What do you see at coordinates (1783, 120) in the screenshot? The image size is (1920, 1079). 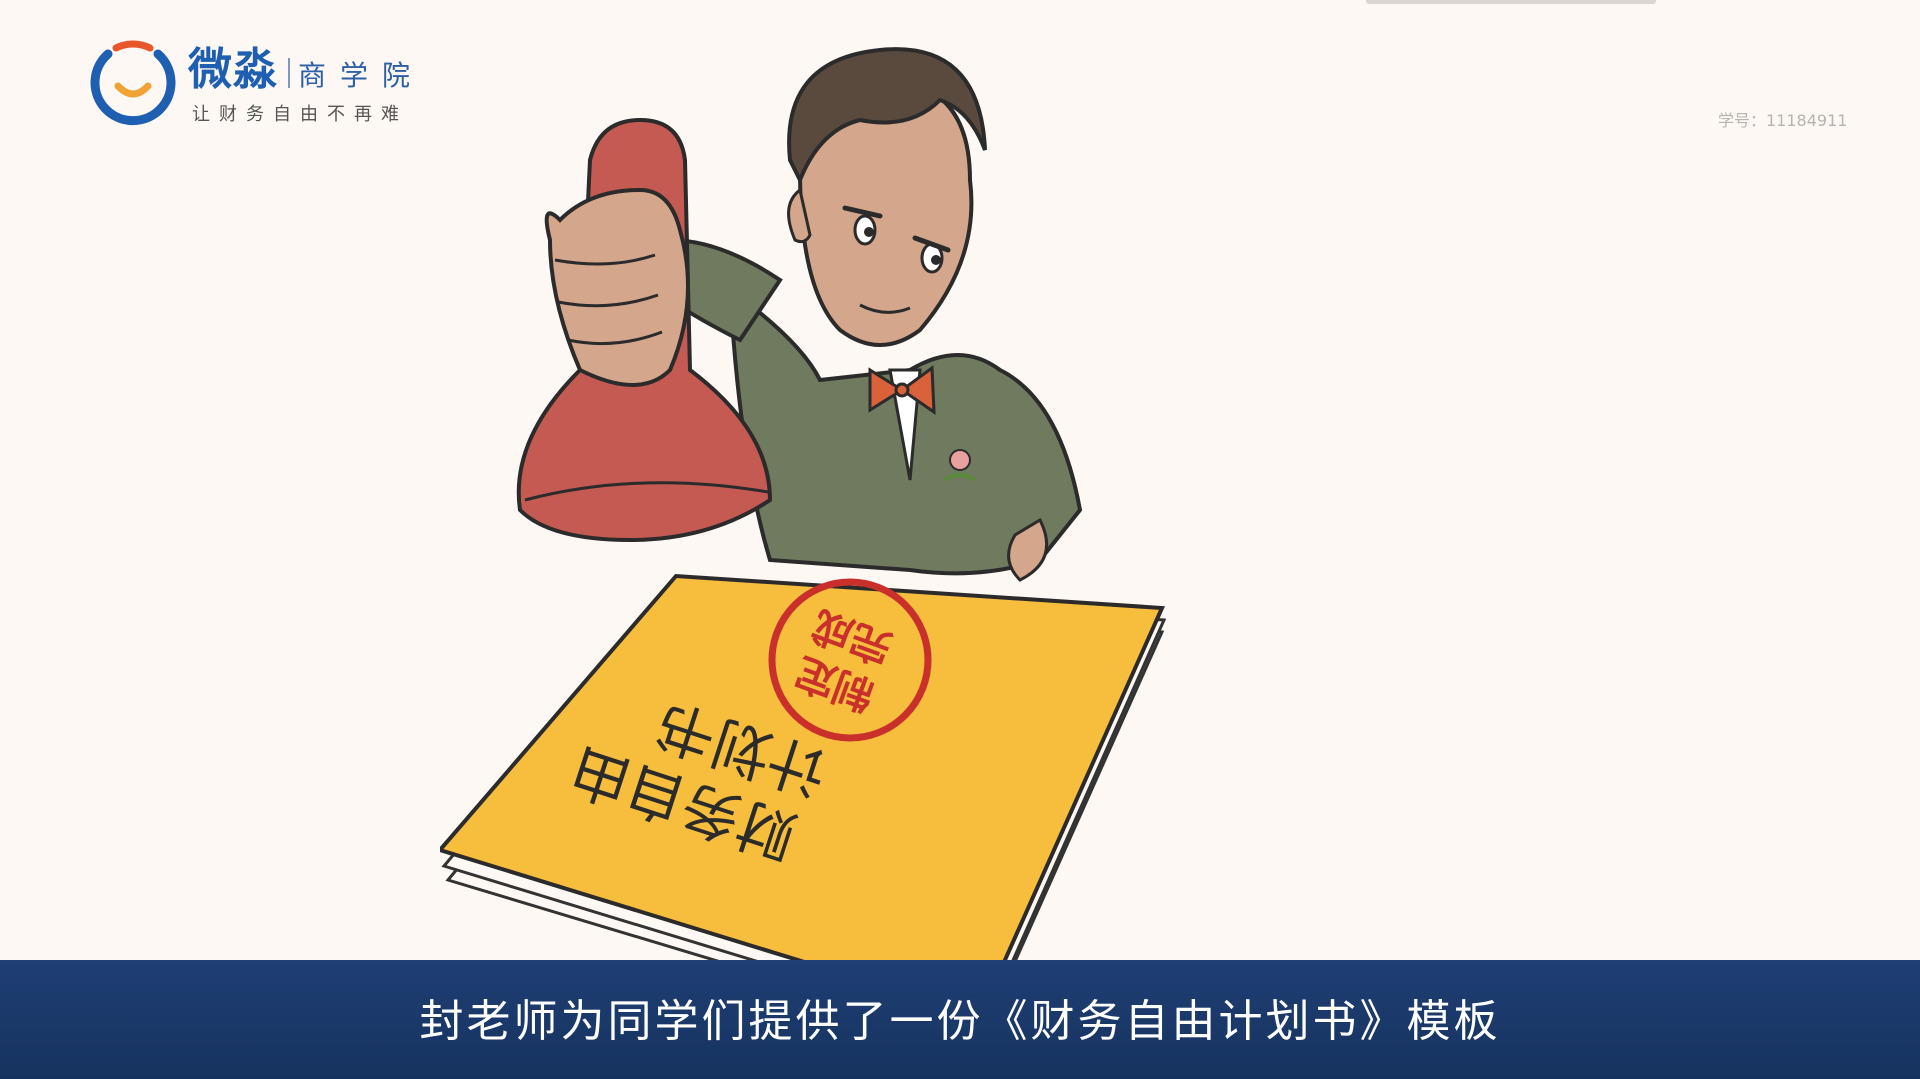 I see `student-id-watermark: 学号：11184911` at bounding box center [1783, 120].